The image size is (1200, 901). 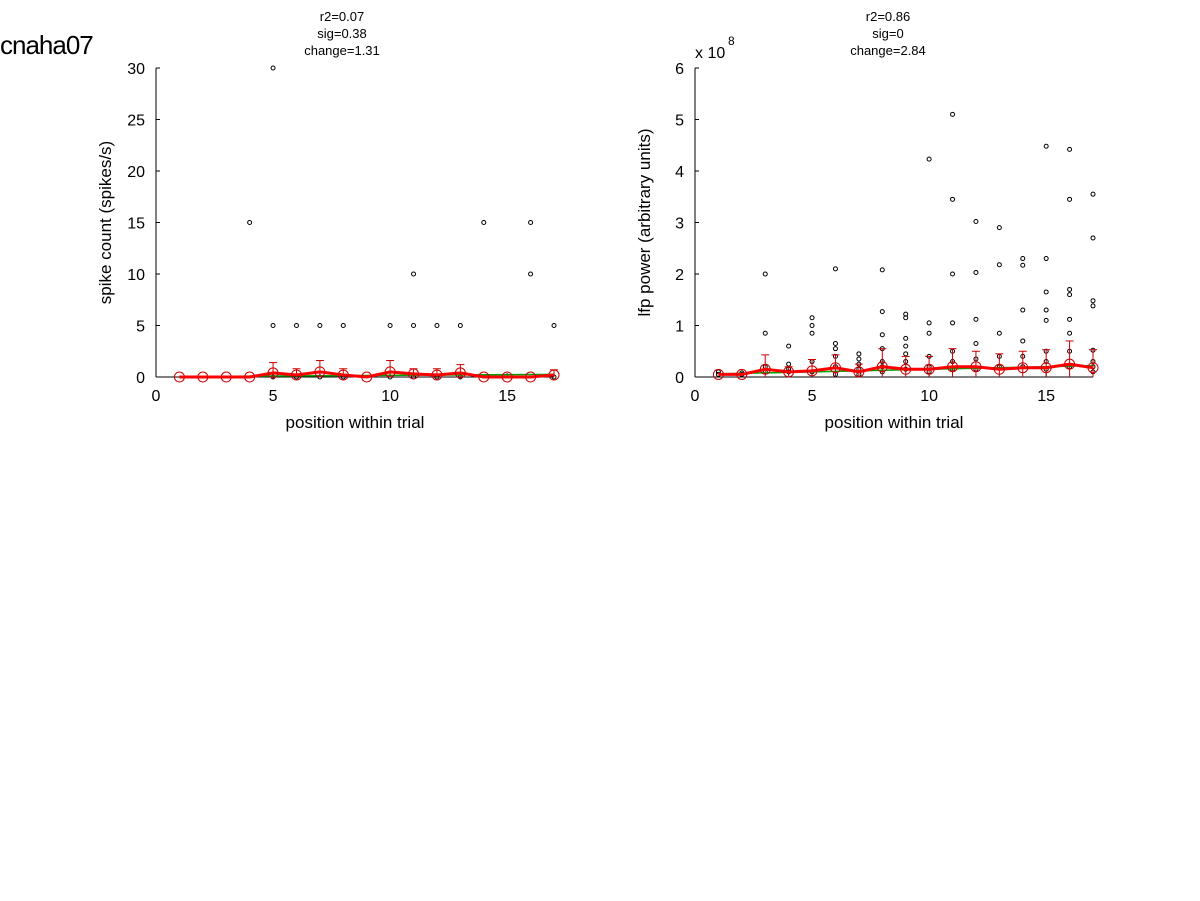 What do you see at coordinates (888, 16) in the screenshot?
I see `stats-line: r2=0.86` at bounding box center [888, 16].